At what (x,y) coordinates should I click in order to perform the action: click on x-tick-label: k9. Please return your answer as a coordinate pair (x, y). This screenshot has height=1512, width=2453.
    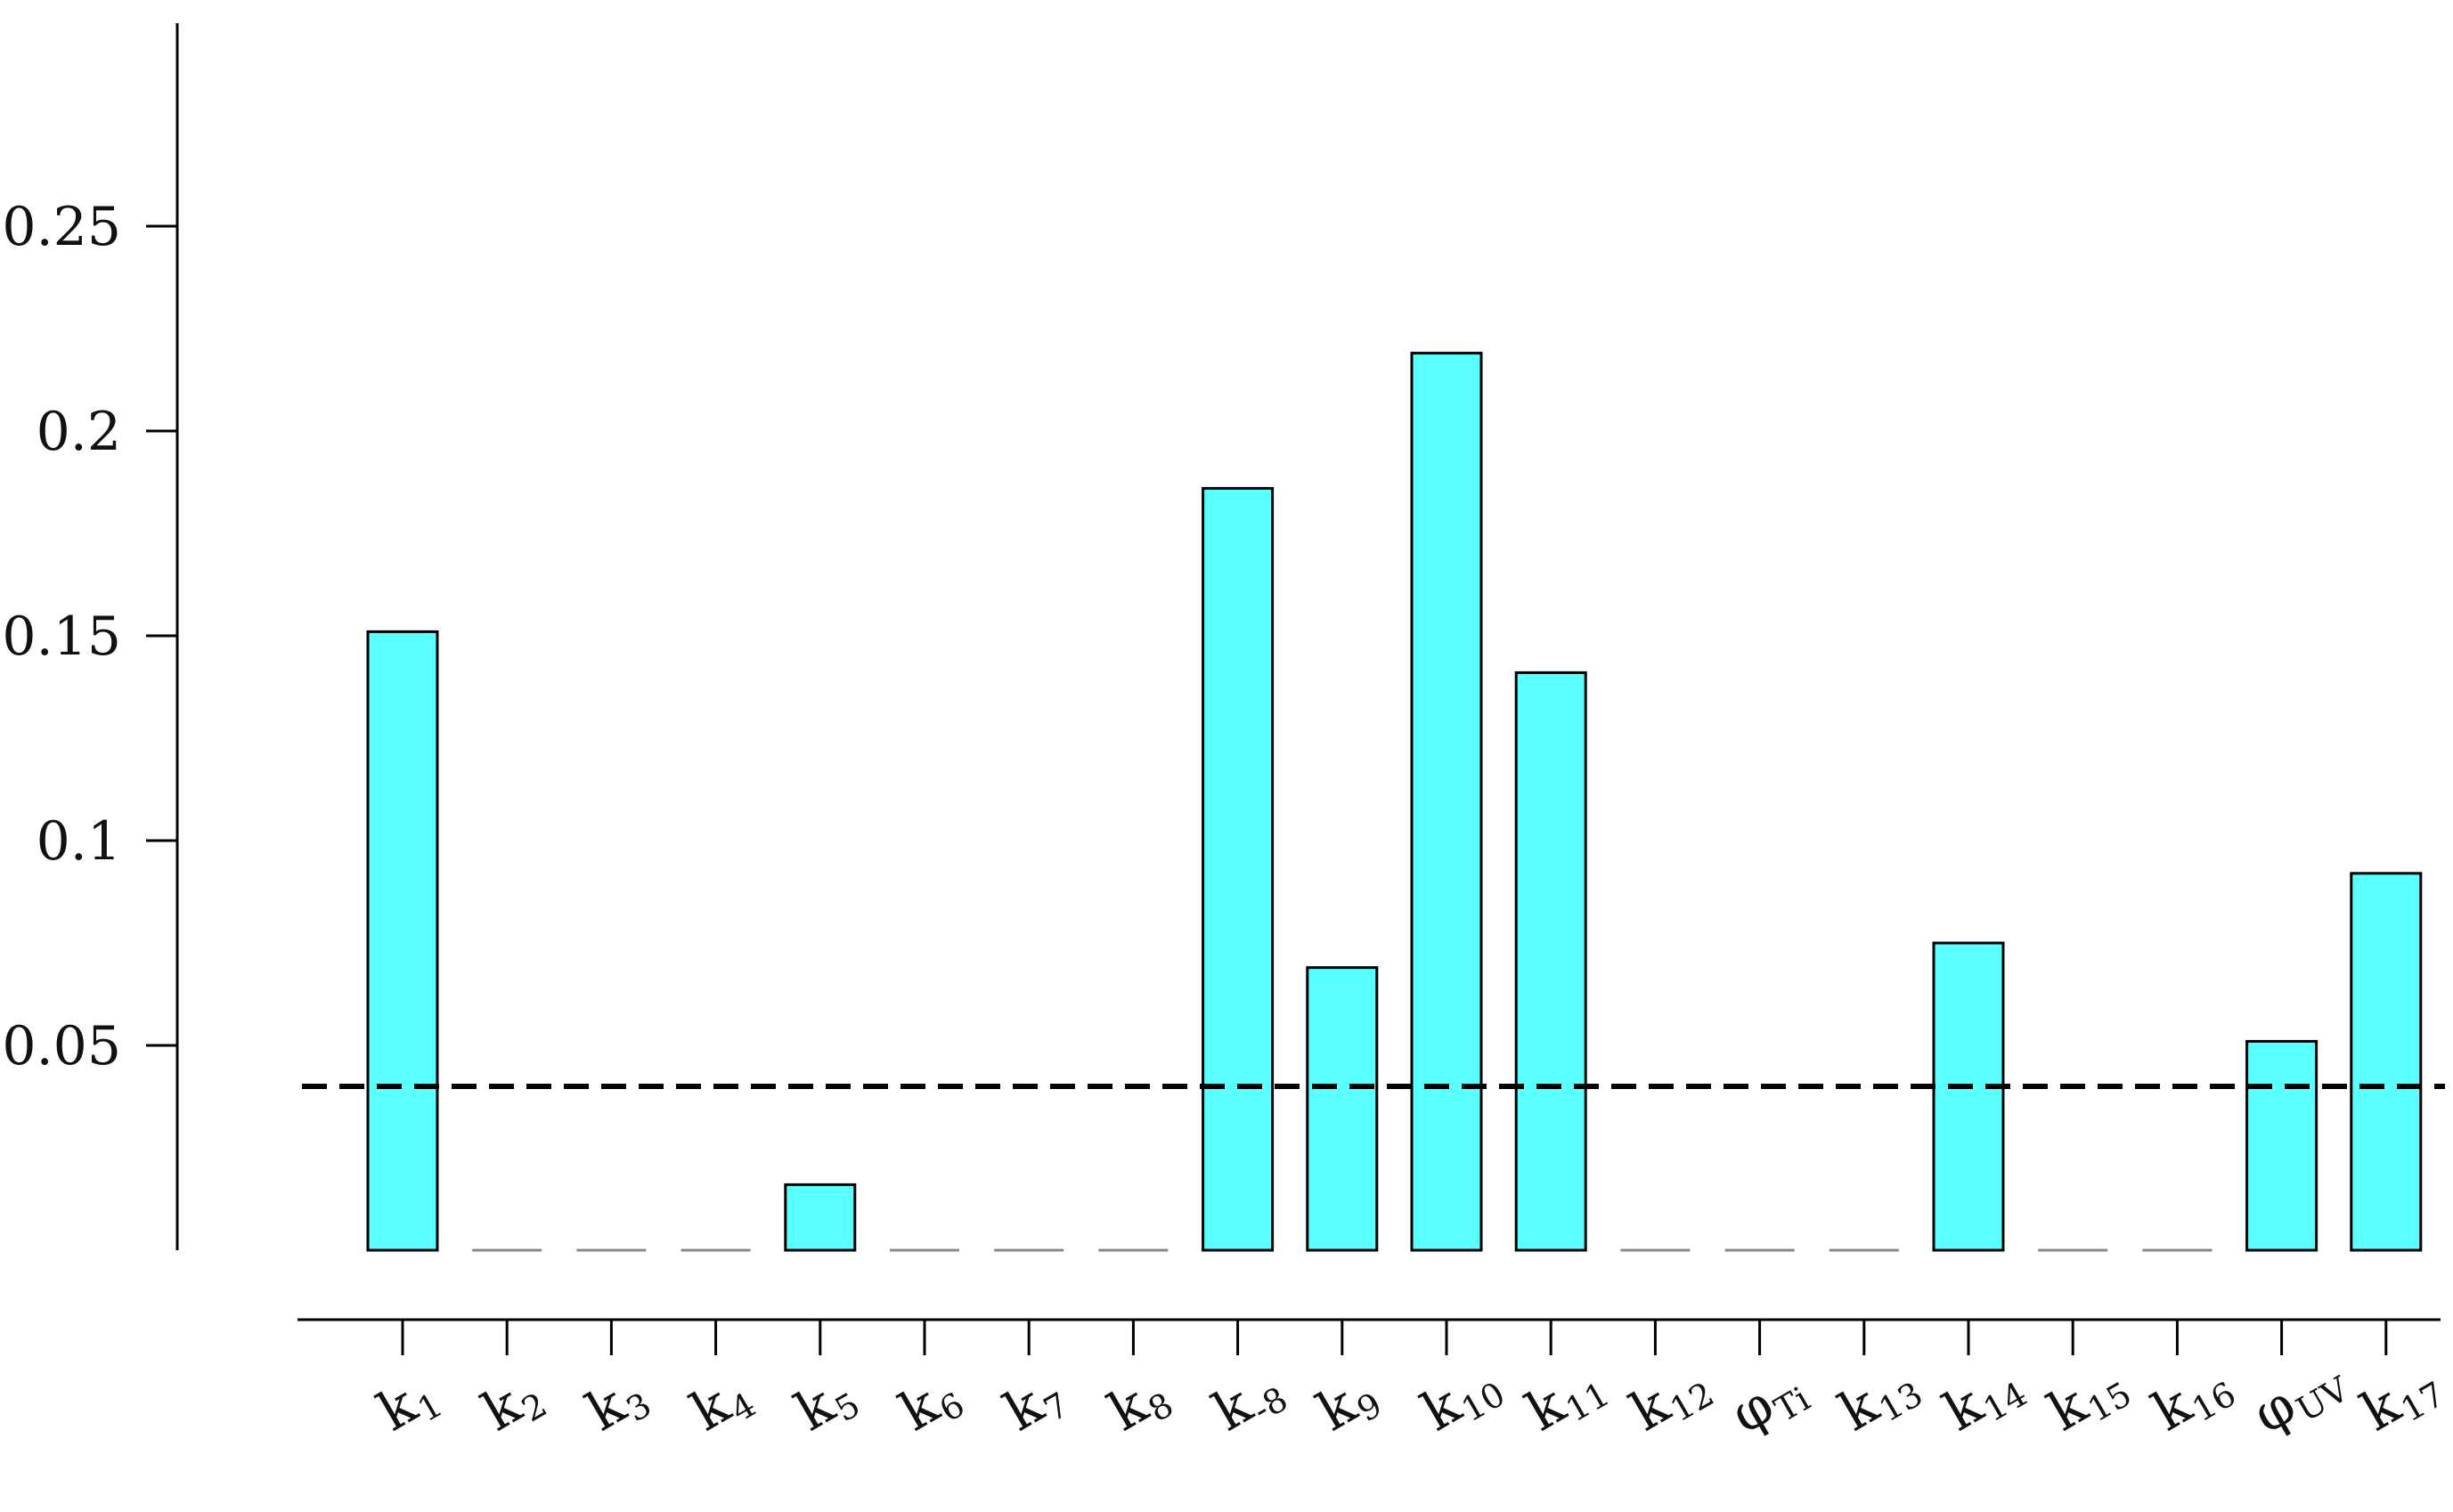
    Looking at the image, I should click on (1348, 1408).